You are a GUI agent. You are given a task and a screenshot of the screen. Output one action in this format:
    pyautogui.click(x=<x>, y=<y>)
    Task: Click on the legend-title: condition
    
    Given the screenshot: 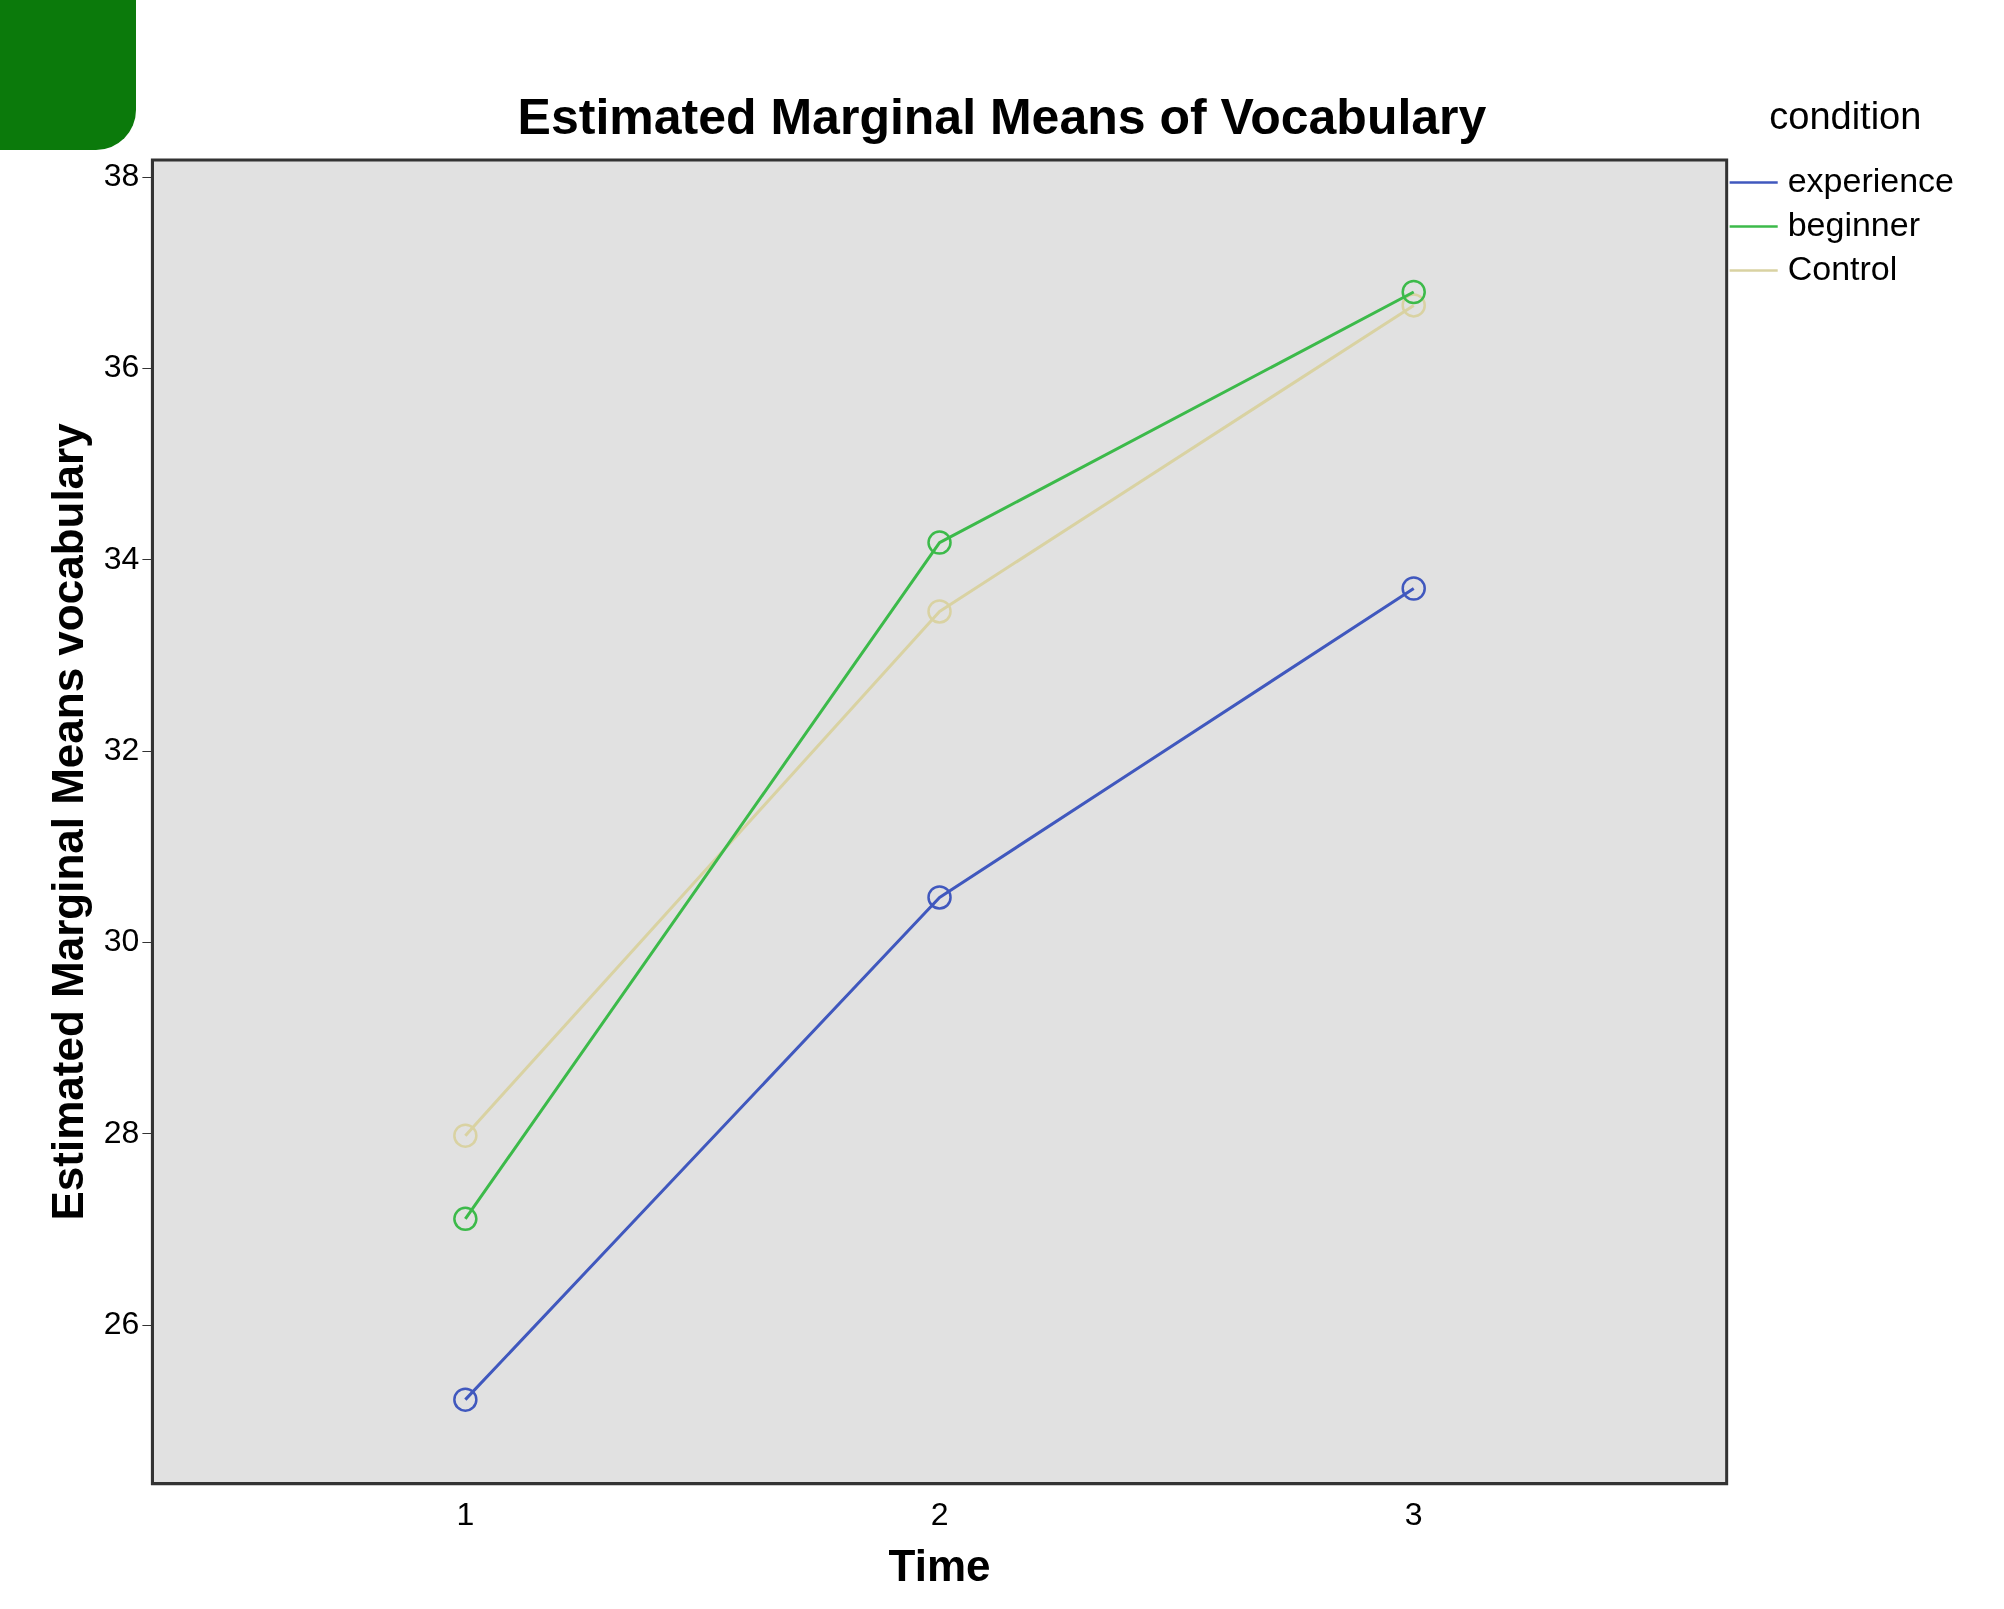 What is the action you would take?
    pyautogui.click(x=1845, y=116)
    